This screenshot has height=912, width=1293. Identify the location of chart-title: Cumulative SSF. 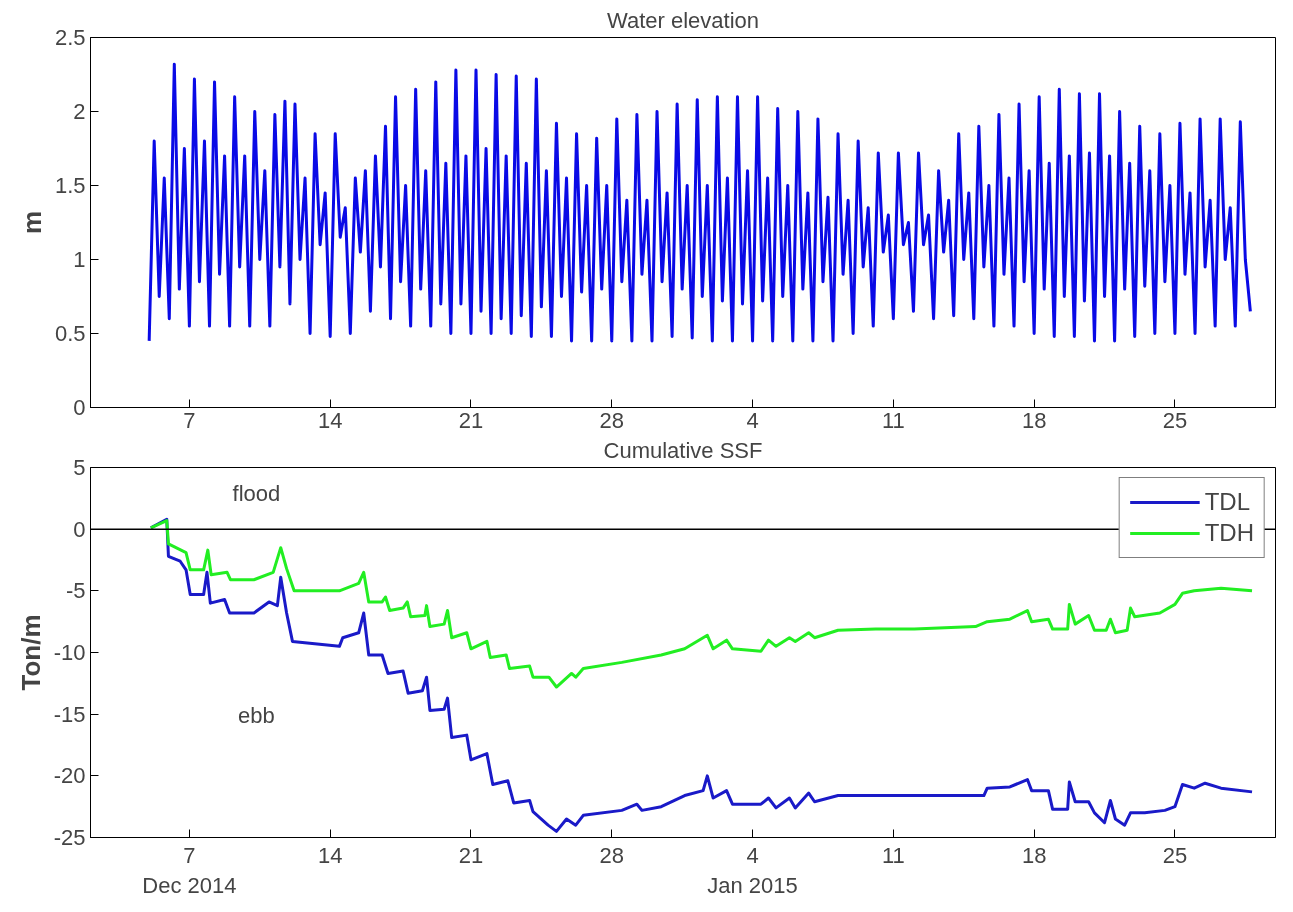
(683, 450).